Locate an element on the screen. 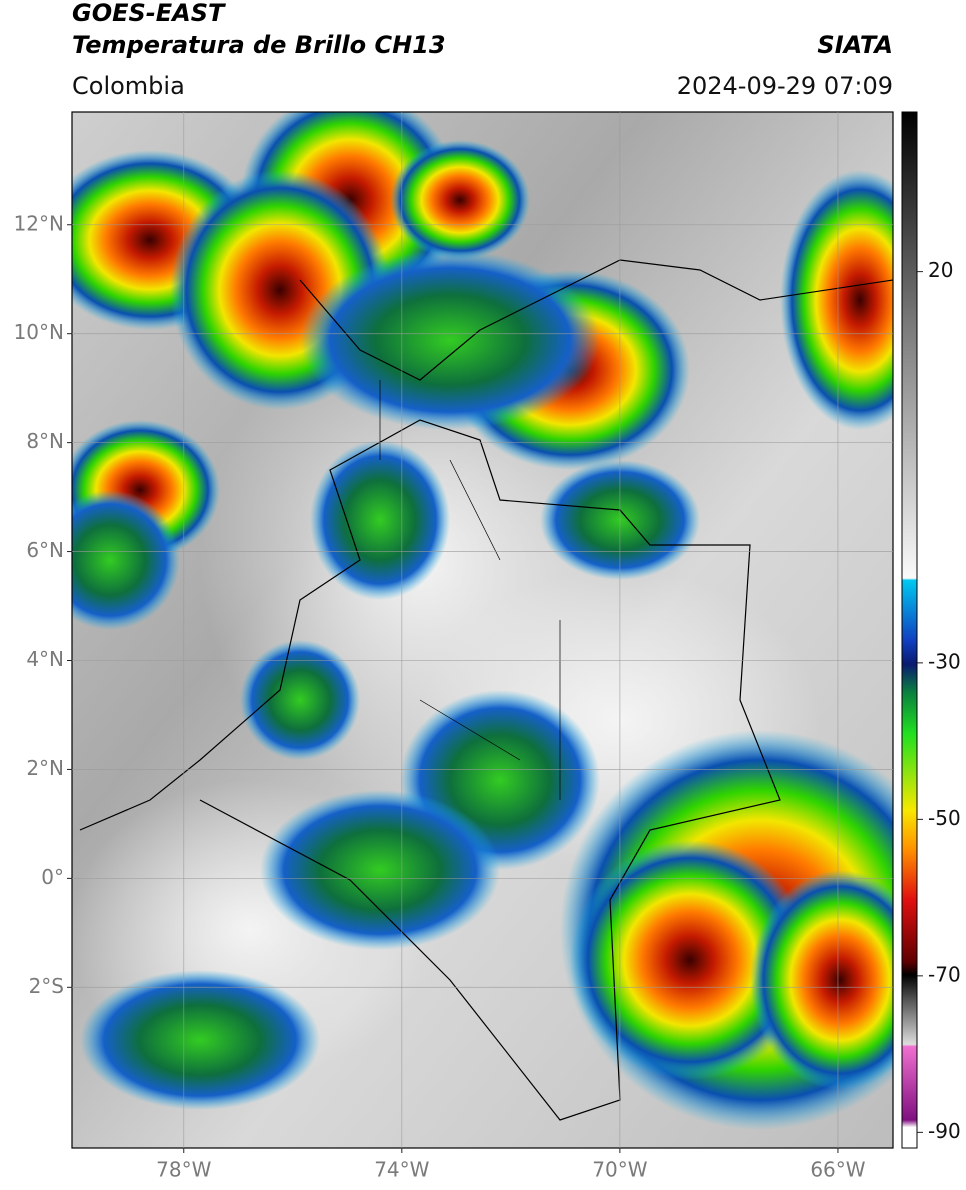 This screenshot has height=1190, width=966. y-tick-label: 2°S is located at coordinates (46, 986).